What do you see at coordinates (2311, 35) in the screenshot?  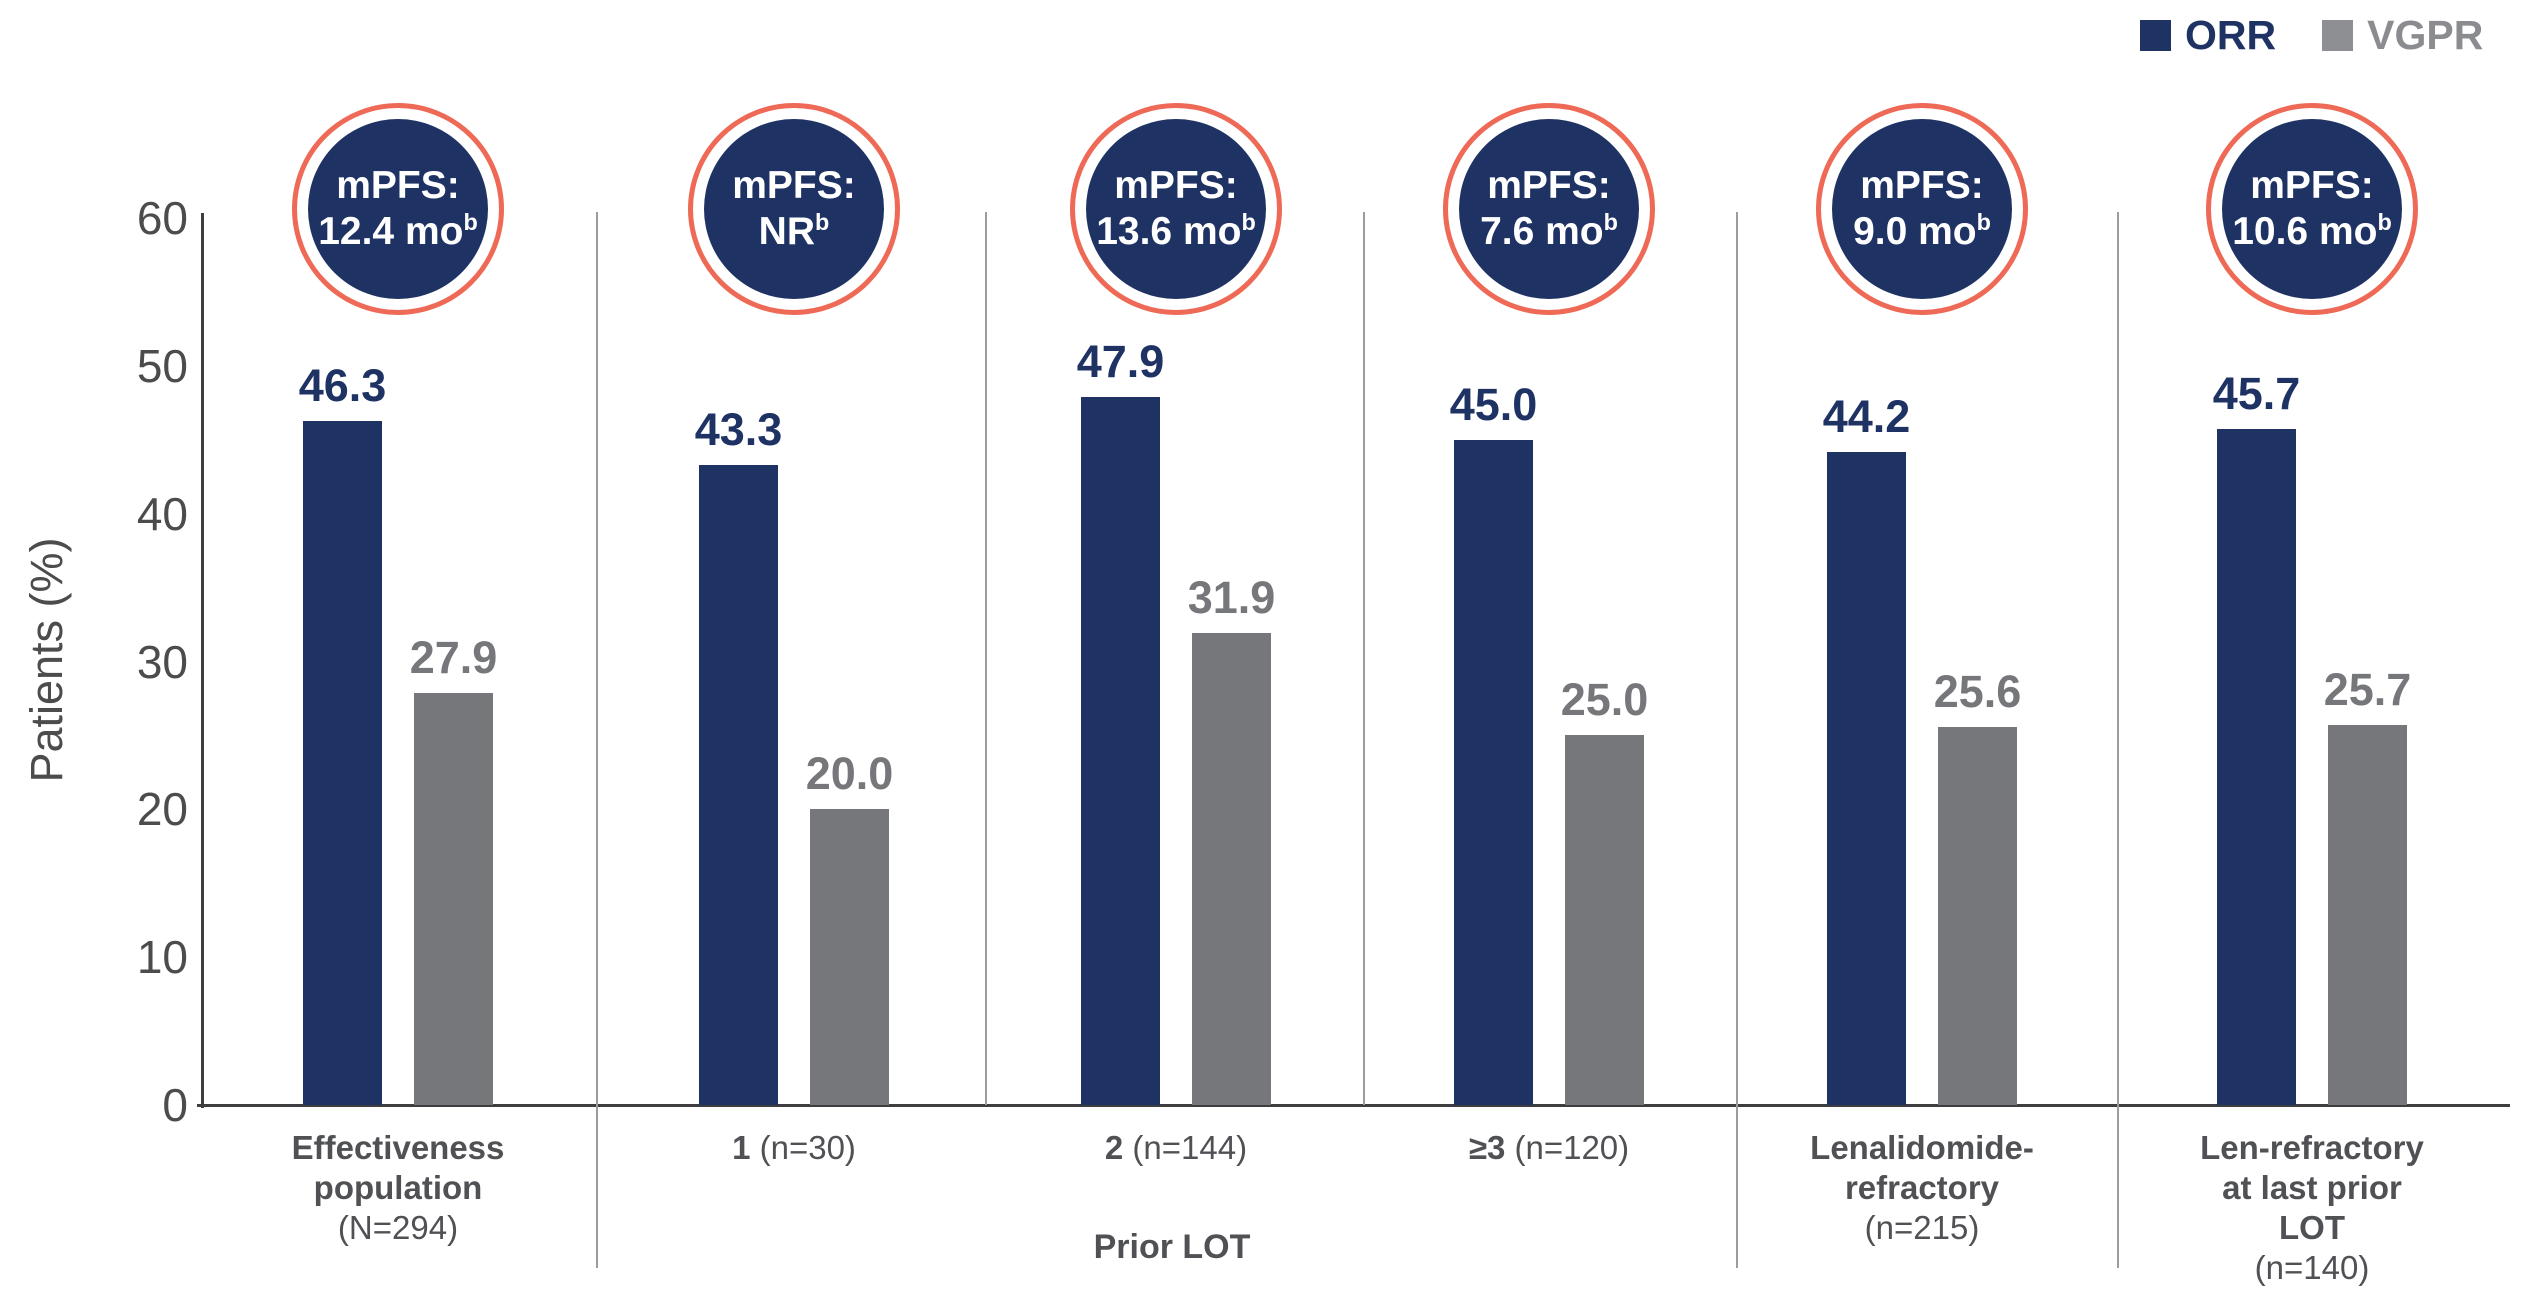 I see `legend: ORR VGPR` at bounding box center [2311, 35].